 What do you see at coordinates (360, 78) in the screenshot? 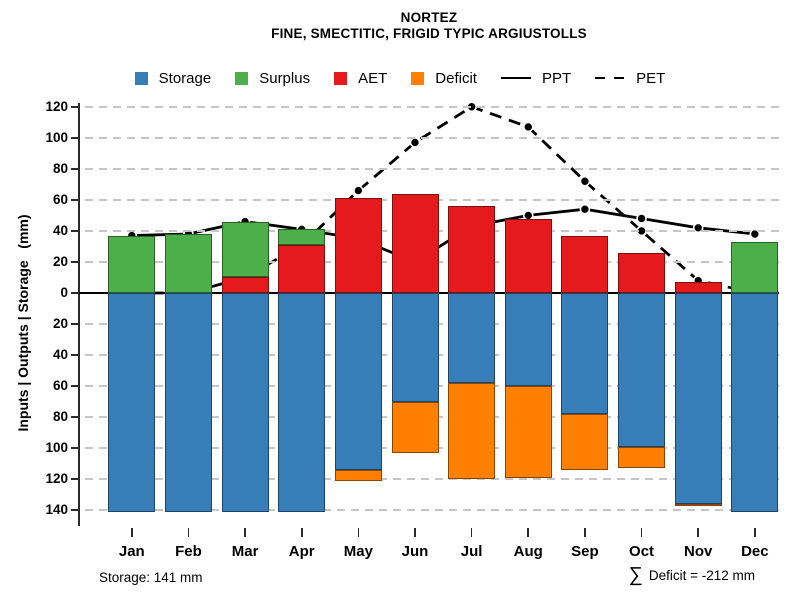
I see `legend-item-aet: AET` at bounding box center [360, 78].